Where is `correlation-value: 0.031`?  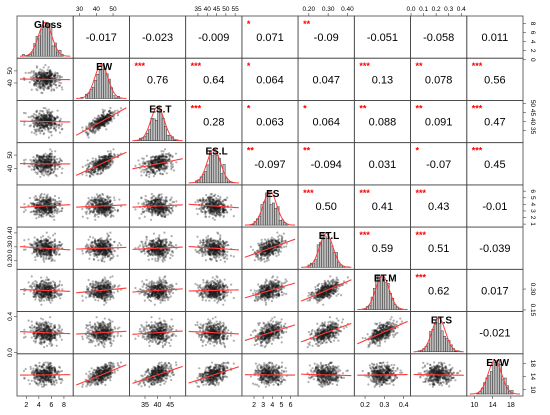 correlation-value: 0.031 is located at coordinates (383, 165).